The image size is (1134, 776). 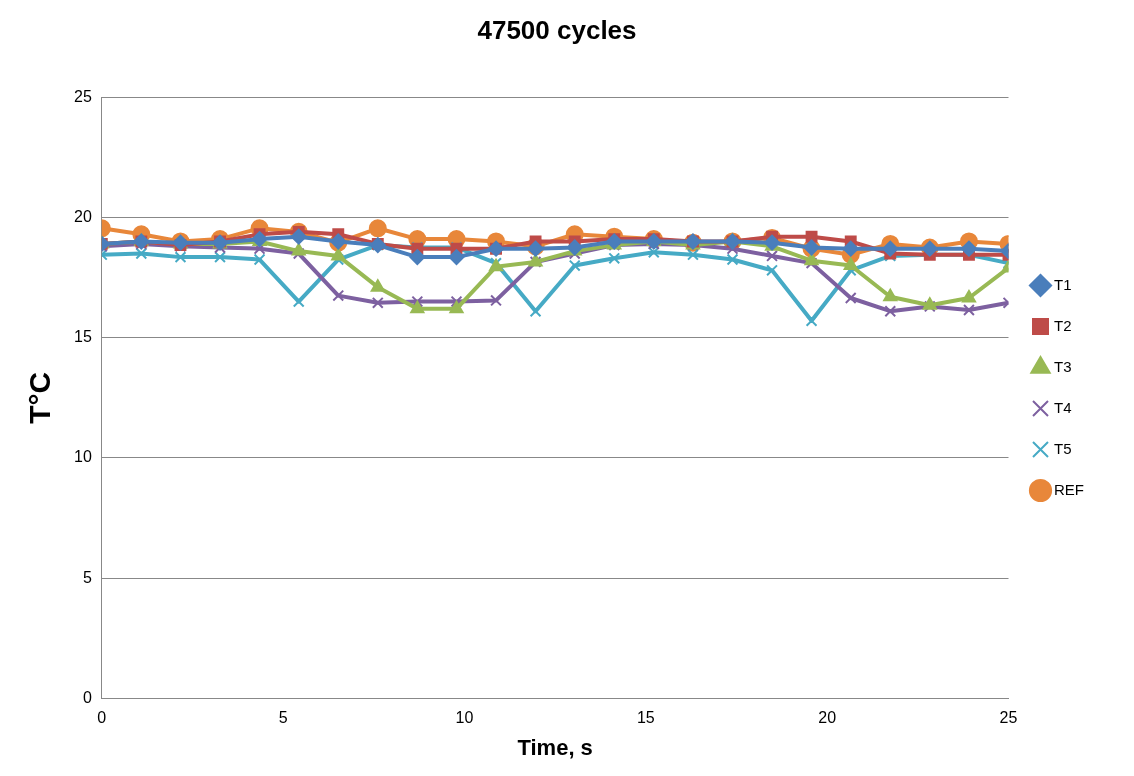 What do you see at coordinates (87, 697) in the screenshot?
I see `y-tick-label: 0` at bounding box center [87, 697].